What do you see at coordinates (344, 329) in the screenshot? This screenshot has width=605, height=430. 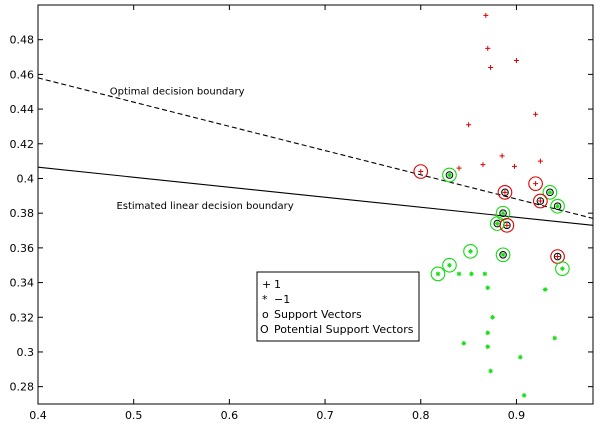 I see `legend-label-potential-support-vectors: Potential Support Vectors` at bounding box center [344, 329].